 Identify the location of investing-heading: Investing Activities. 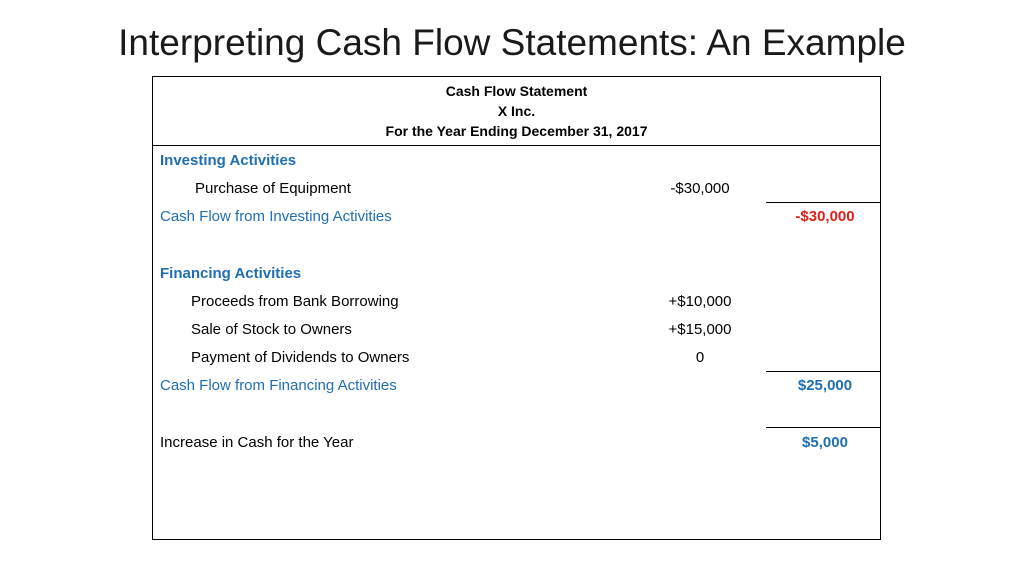
(228, 160).